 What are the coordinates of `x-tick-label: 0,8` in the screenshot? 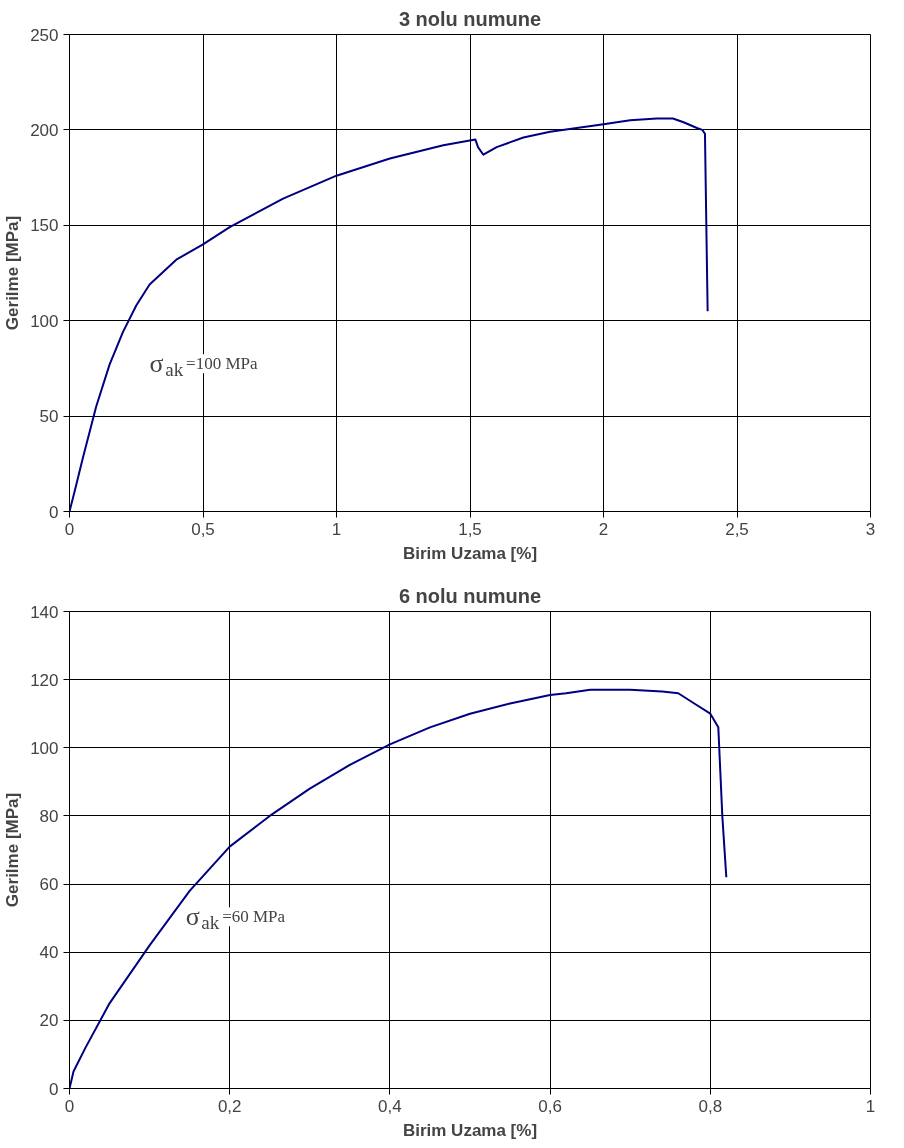 It's located at (710, 1106).